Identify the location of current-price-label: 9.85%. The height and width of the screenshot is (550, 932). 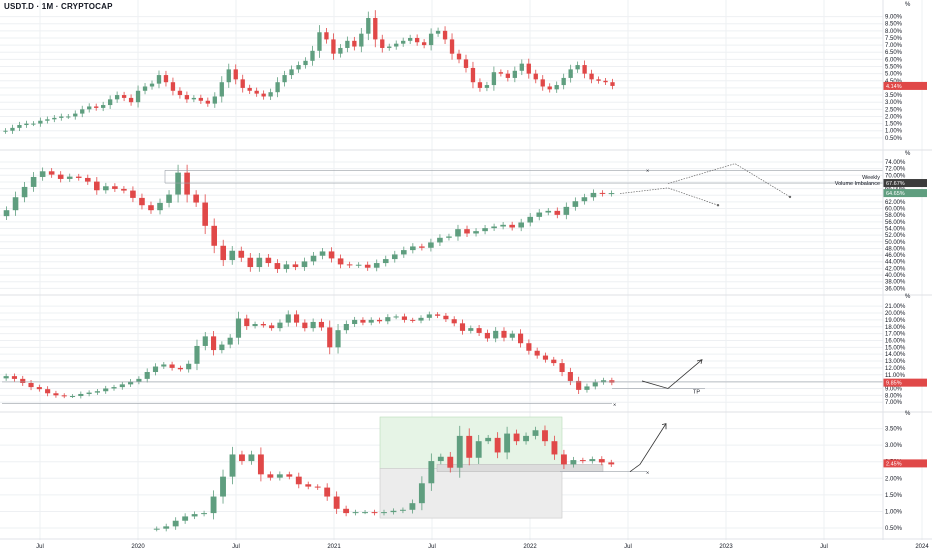
(894, 384).